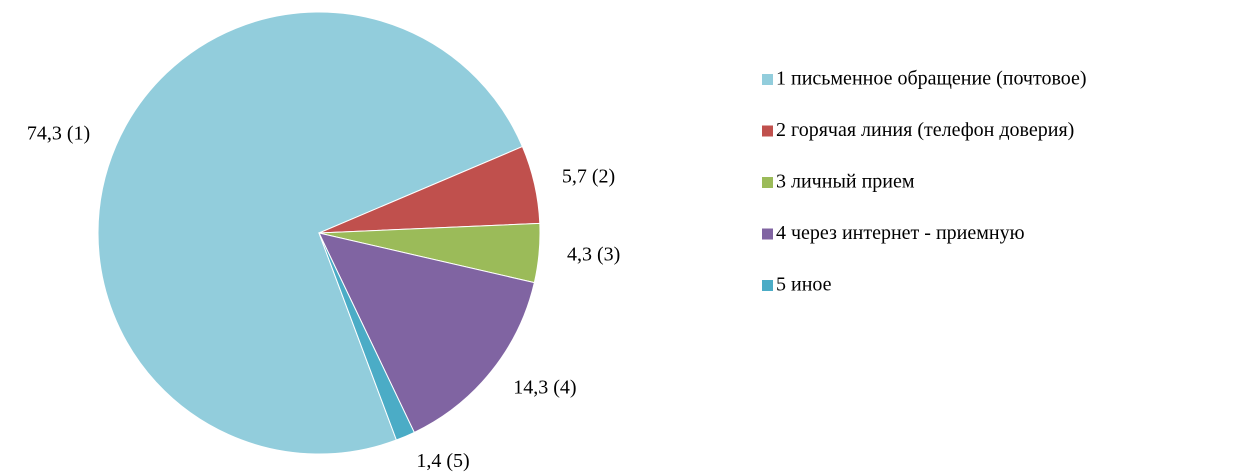  I want to click on data-label: 4,3 (3), so click(593, 254).